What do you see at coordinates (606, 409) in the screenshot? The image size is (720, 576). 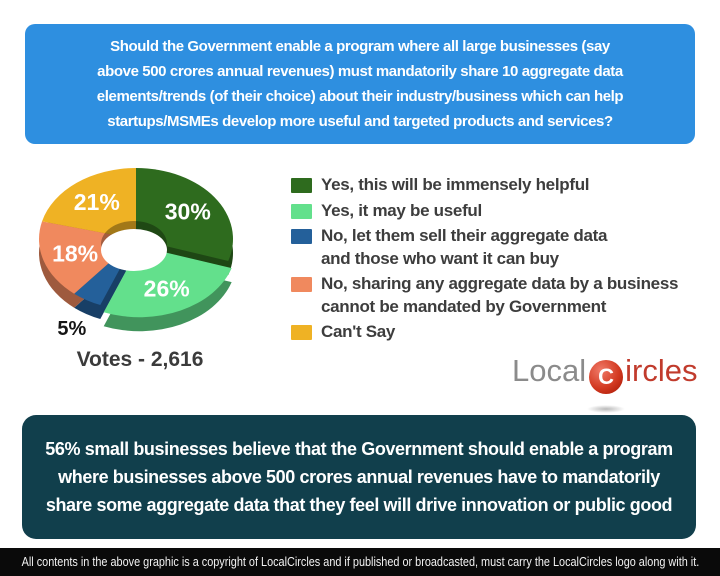 I see `logo-pin-shadow` at bounding box center [606, 409].